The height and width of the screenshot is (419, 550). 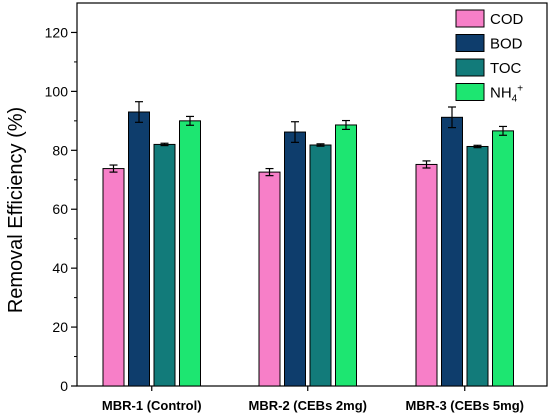 What do you see at coordinates (60, 150) in the screenshot?
I see `y-tick-label: 80` at bounding box center [60, 150].